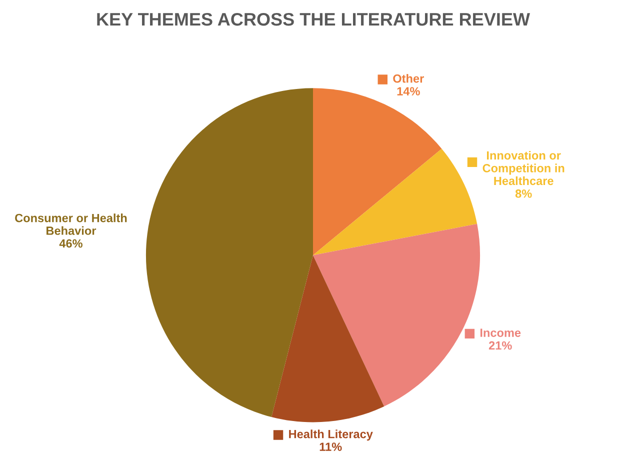 Image resolution: width=626 pixels, height=464 pixels. I want to click on data-label: 21%, so click(500, 345).